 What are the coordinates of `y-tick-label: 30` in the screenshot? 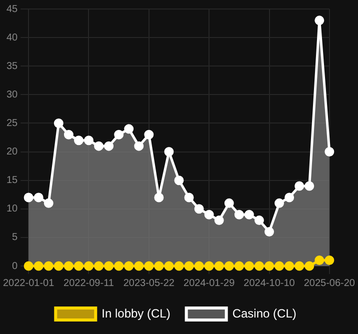 It's located at (12, 94).